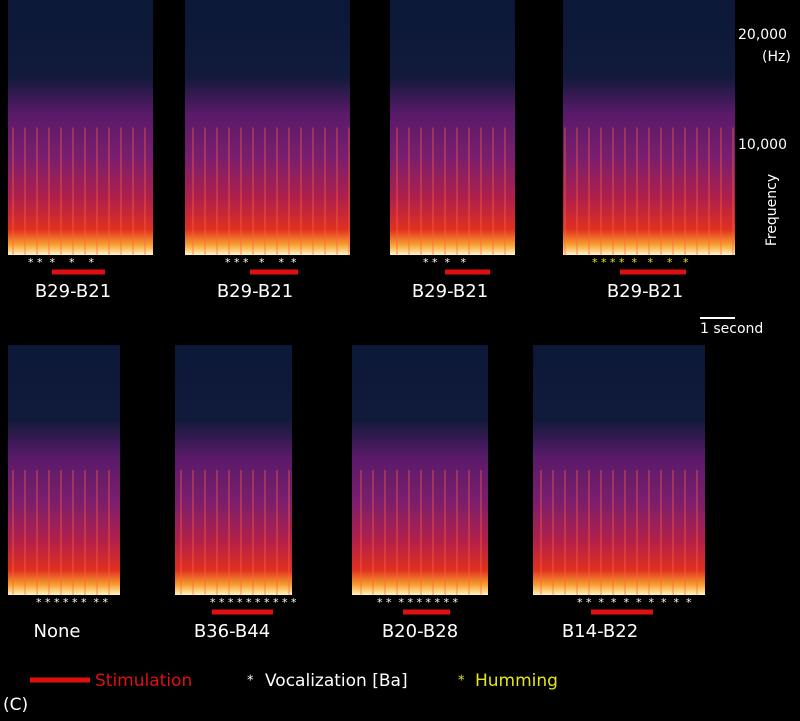 This screenshot has width=800, height=721. What do you see at coordinates (444, 262) in the screenshot?
I see `vocalization-markers: * * * *` at bounding box center [444, 262].